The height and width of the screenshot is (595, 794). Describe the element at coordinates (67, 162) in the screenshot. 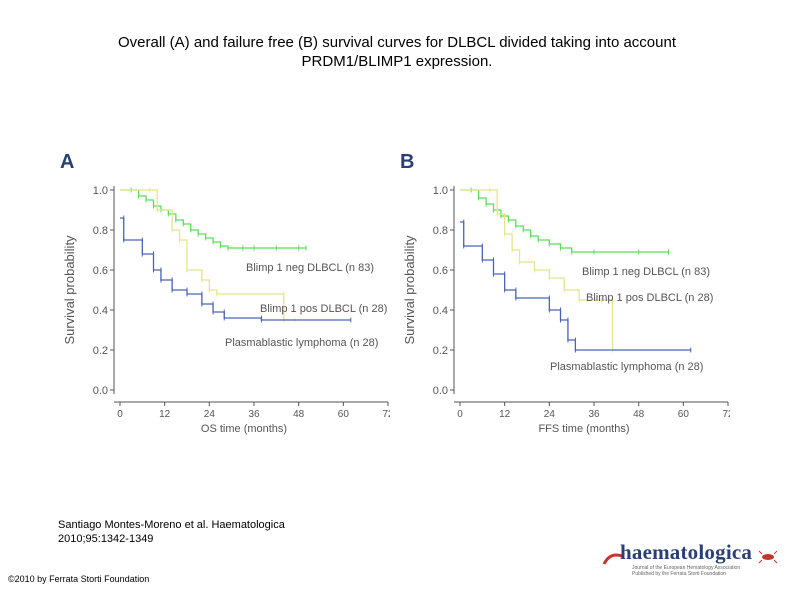

I see `panel-label: A` at that location.